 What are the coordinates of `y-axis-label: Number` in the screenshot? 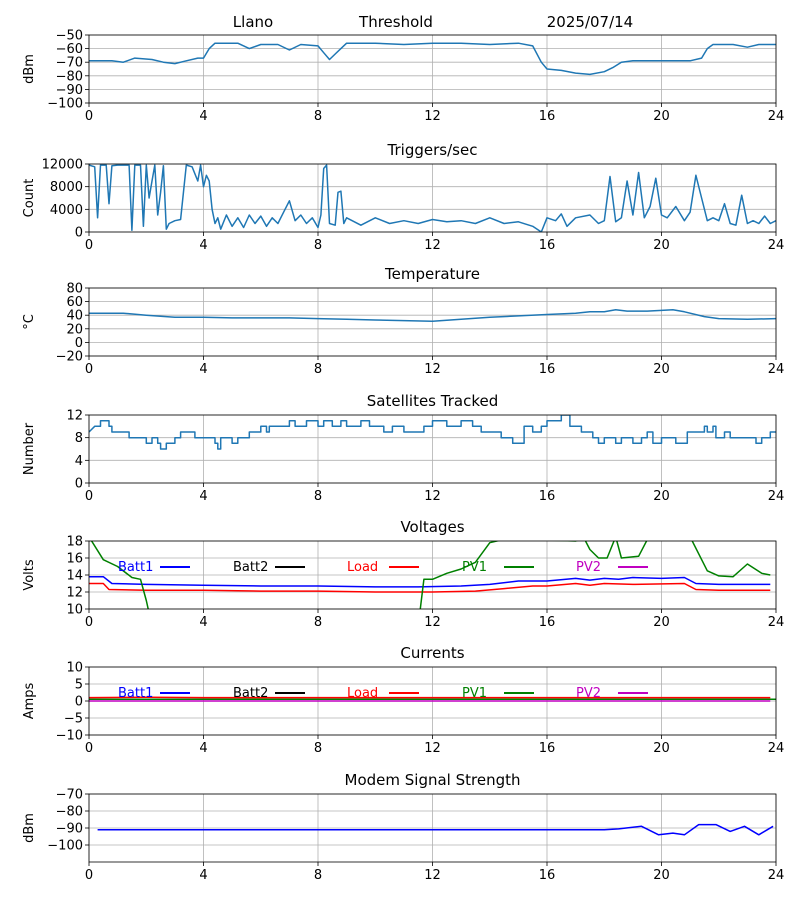 It's located at (29, 448).